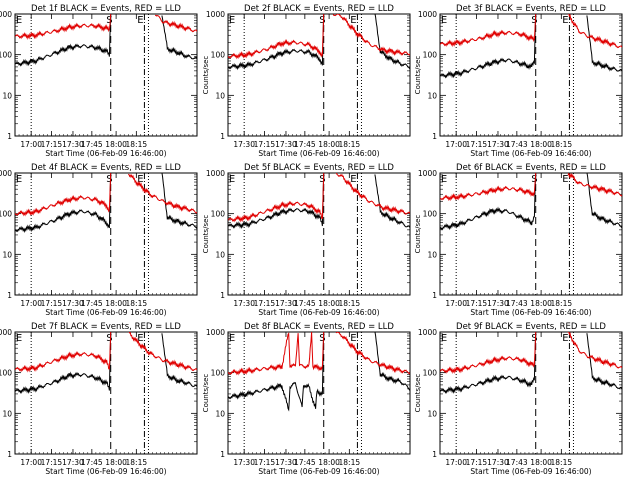 The height and width of the screenshot is (480, 640). Describe the element at coordinates (222, 295) in the screenshot. I see `y-tick-label: 1` at that location.